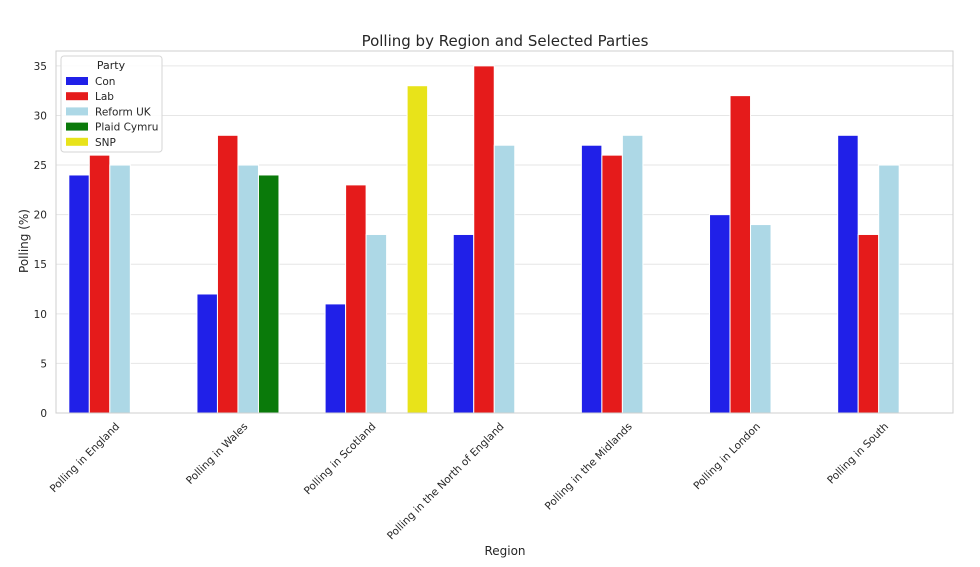  I want to click on y-tick-label: 5, so click(43, 364).